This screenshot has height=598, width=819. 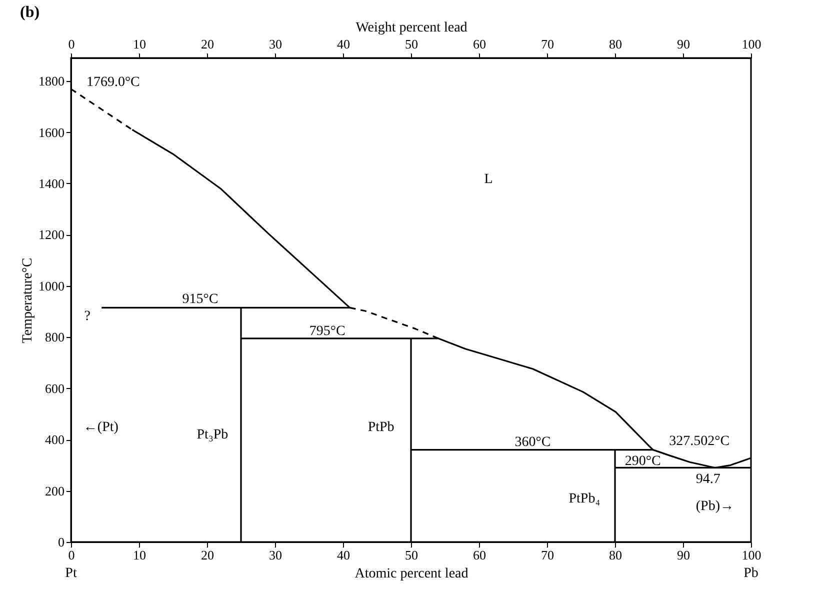 I want to click on x-tick-label: 80, so click(x=615, y=555).